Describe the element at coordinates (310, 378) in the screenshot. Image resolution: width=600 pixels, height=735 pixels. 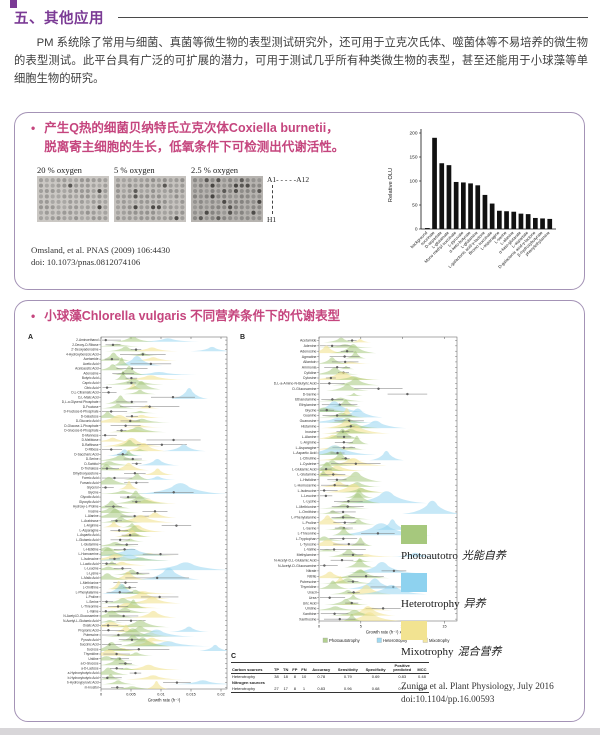
I see `svg-text: Cytosine` at that location.